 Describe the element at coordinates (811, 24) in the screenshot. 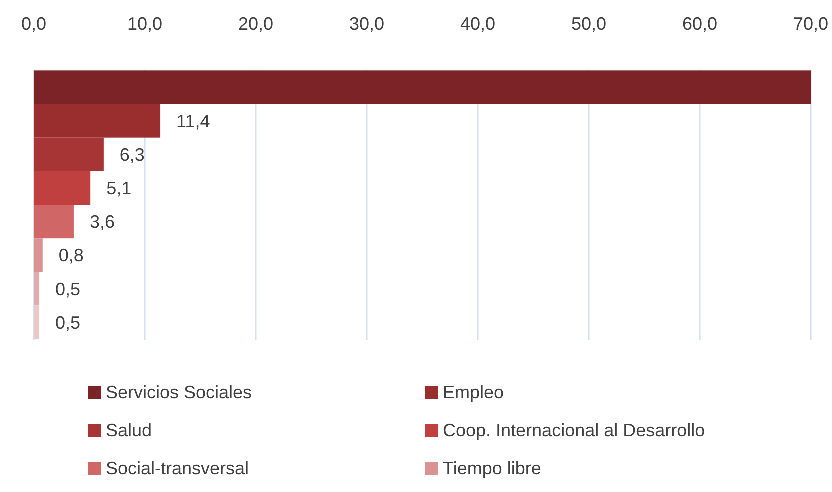

I see `x-tick-label: 70,0` at that location.